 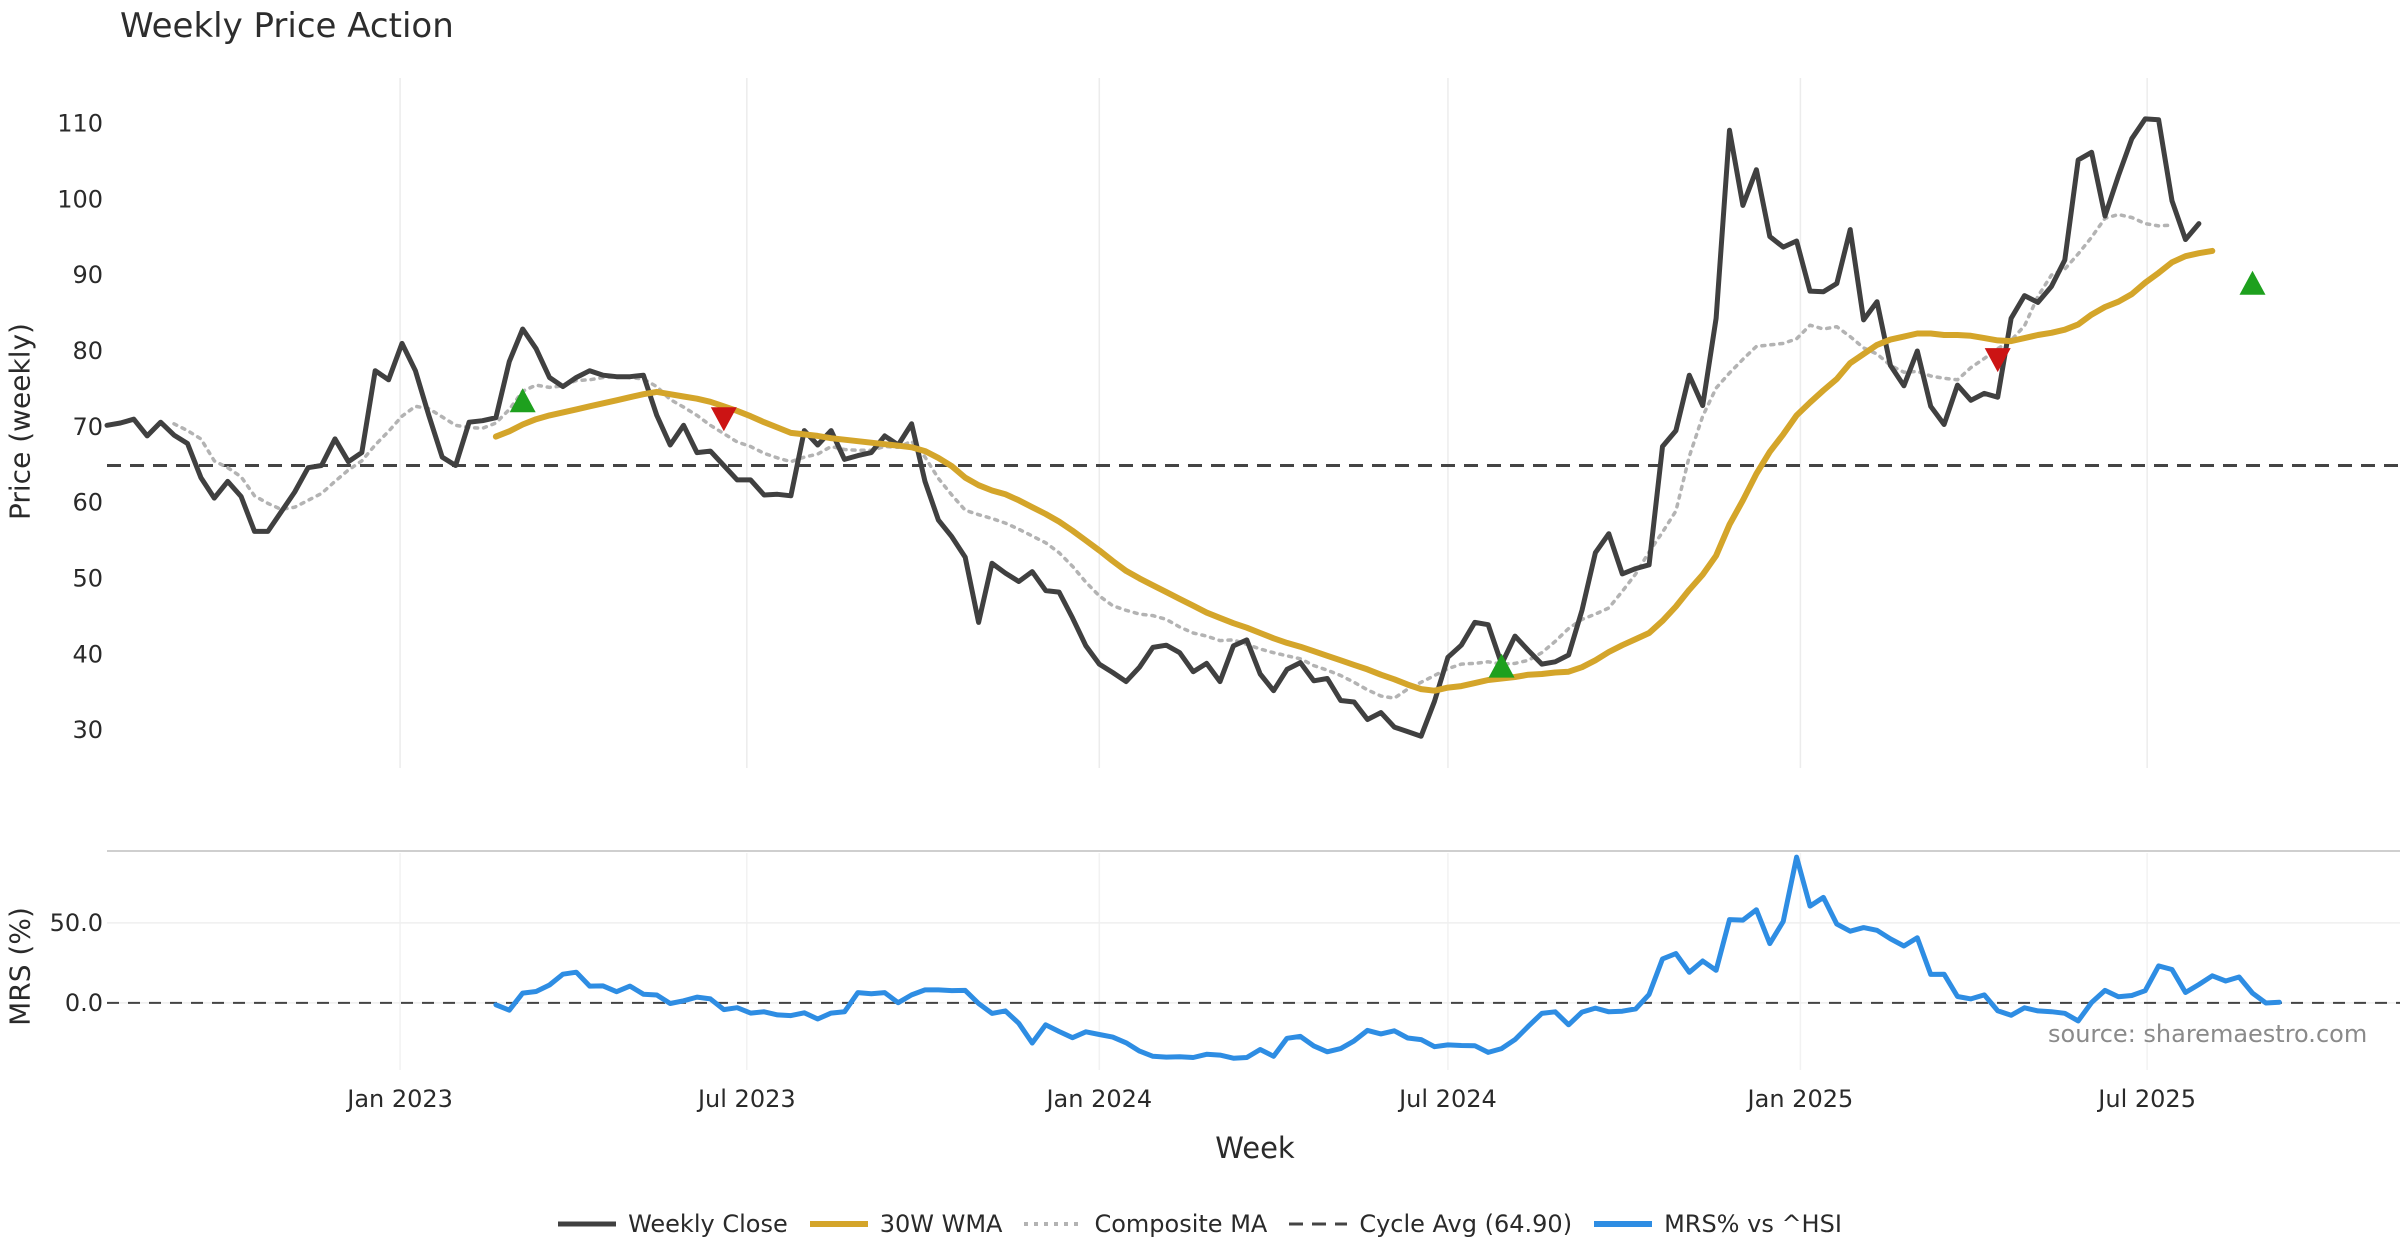 What do you see at coordinates (2208, 1034) in the screenshot?
I see `source-note: source: sharemaestro.com` at bounding box center [2208, 1034].